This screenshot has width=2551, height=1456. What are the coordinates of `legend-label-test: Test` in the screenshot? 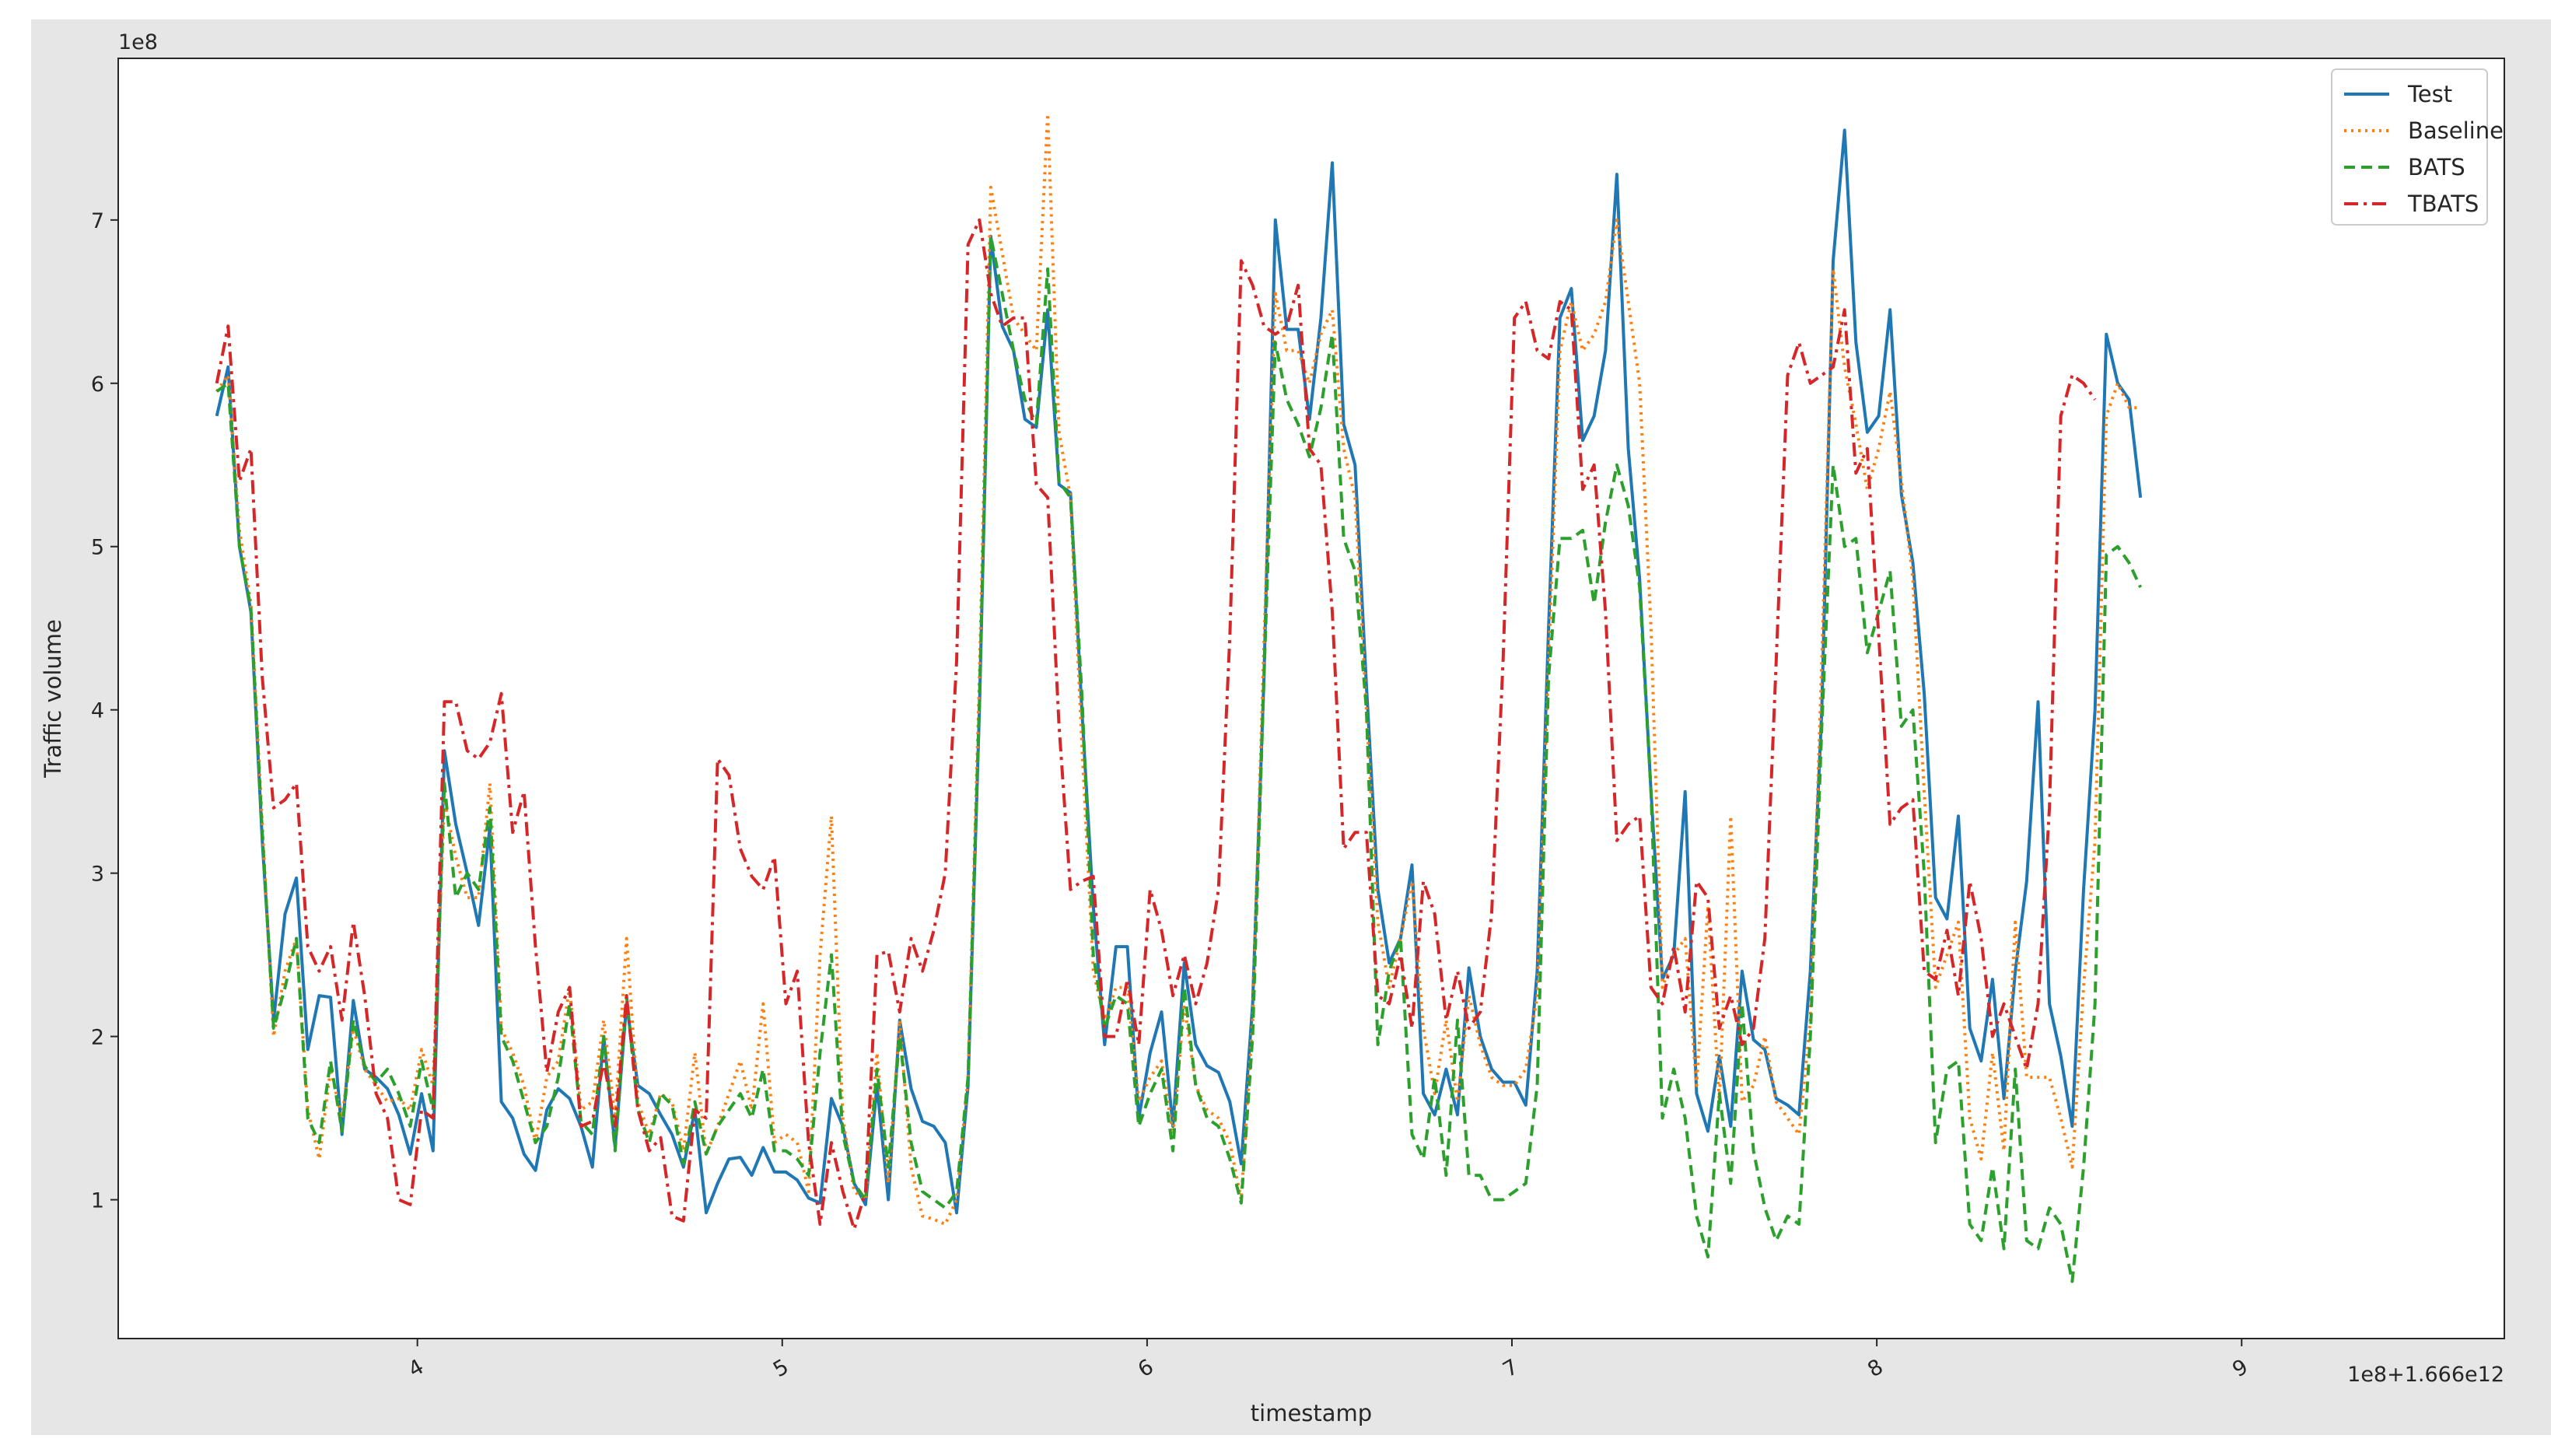 It's located at (2429, 94).